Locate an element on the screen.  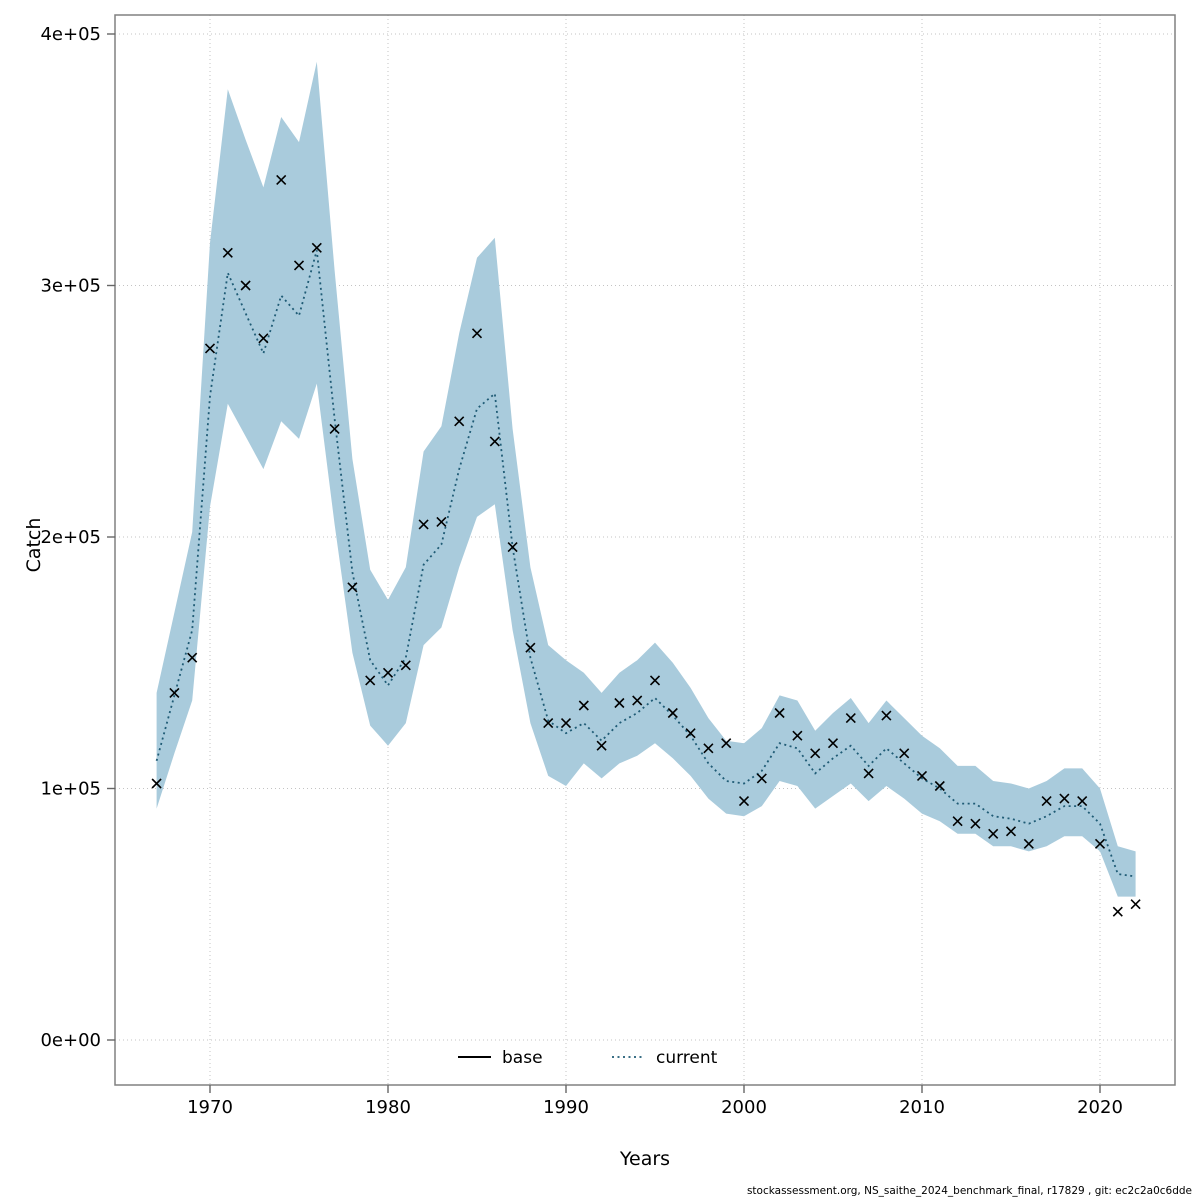
x-tick-label: 1970 is located at coordinates (210, 1107).